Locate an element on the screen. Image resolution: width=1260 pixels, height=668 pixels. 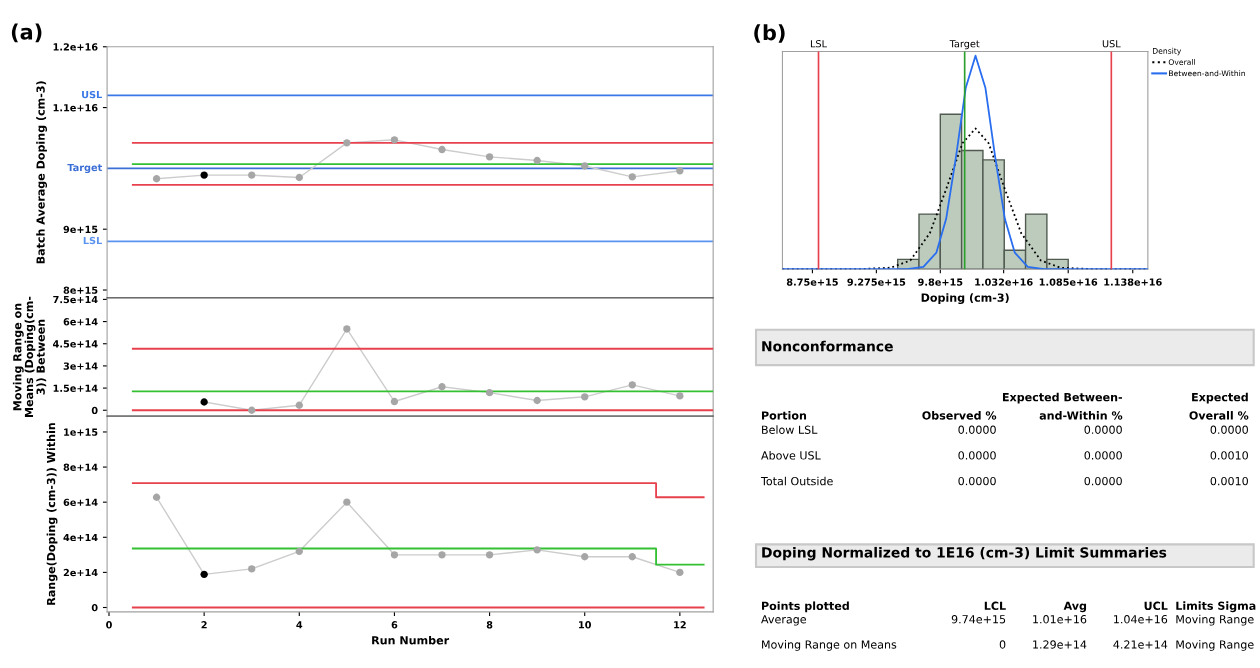
x-tick-label: 9.8e+15 is located at coordinates (940, 282).